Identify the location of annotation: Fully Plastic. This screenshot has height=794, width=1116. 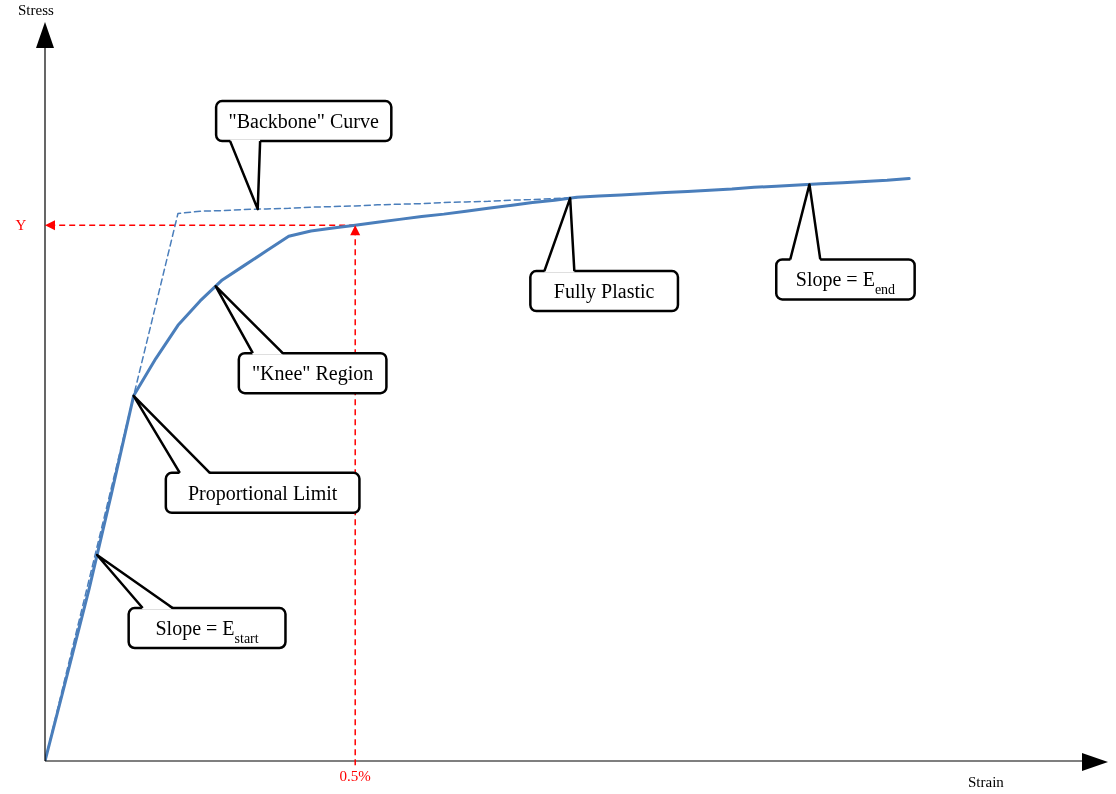
(604, 292).